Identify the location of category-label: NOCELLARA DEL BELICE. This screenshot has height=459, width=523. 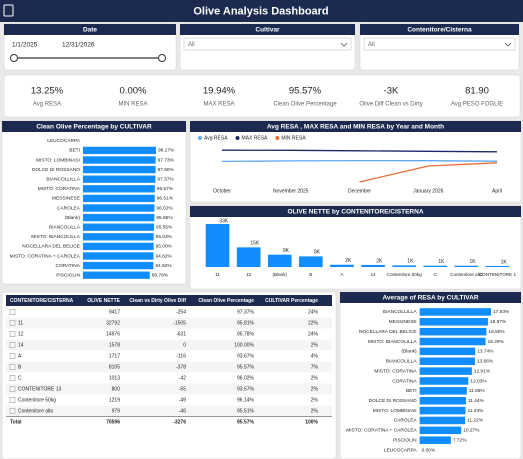
(388, 332).